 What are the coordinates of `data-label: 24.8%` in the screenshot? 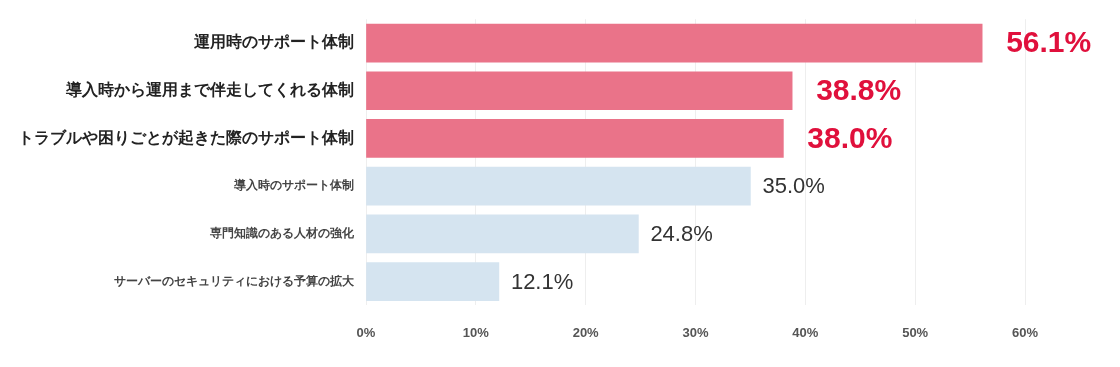 It's located at (681, 233).